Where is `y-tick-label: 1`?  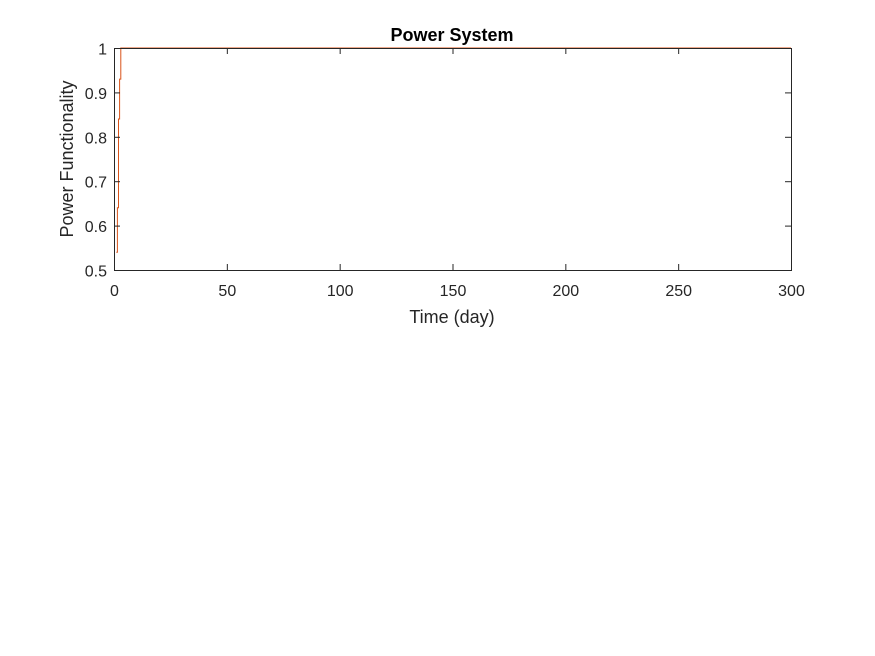
y-tick-label: 1 is located at coordinates (102, 50).